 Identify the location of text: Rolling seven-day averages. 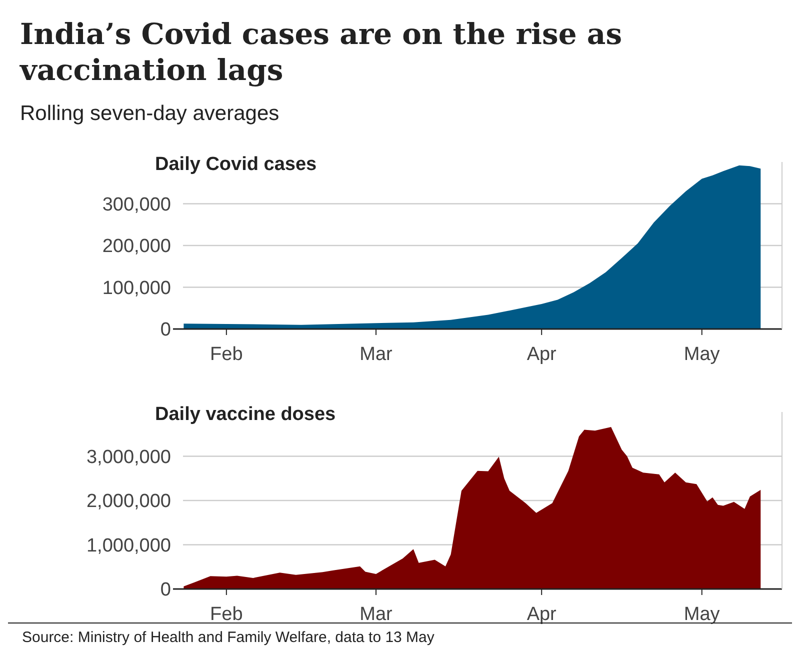
(150, 113).